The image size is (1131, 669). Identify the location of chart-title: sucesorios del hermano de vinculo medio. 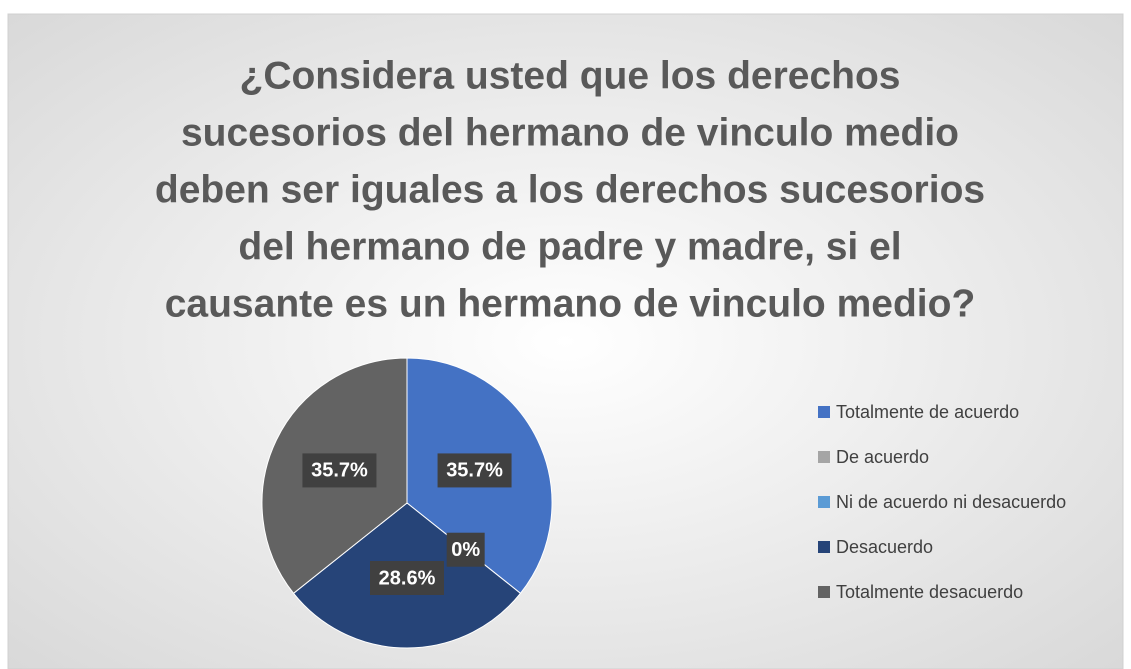
(570, 132).